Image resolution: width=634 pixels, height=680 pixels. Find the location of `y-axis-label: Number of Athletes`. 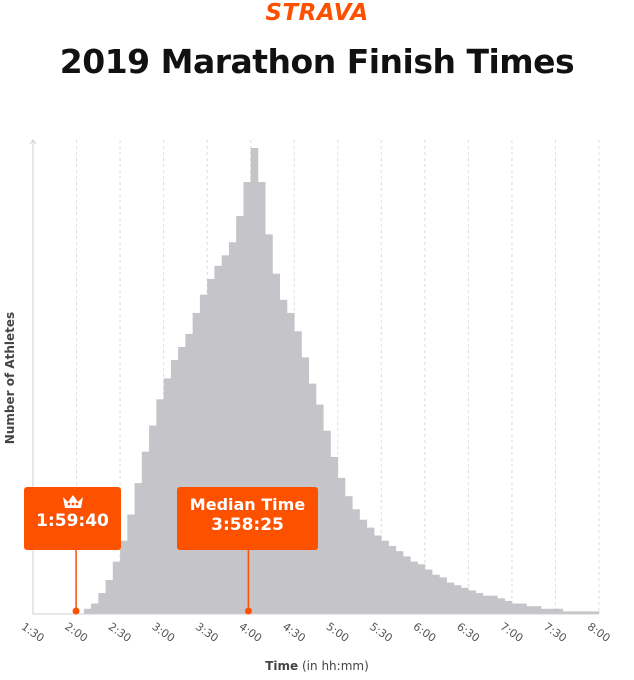

y-axis-label: Number of Athletes is located at coordinates (10, 378).